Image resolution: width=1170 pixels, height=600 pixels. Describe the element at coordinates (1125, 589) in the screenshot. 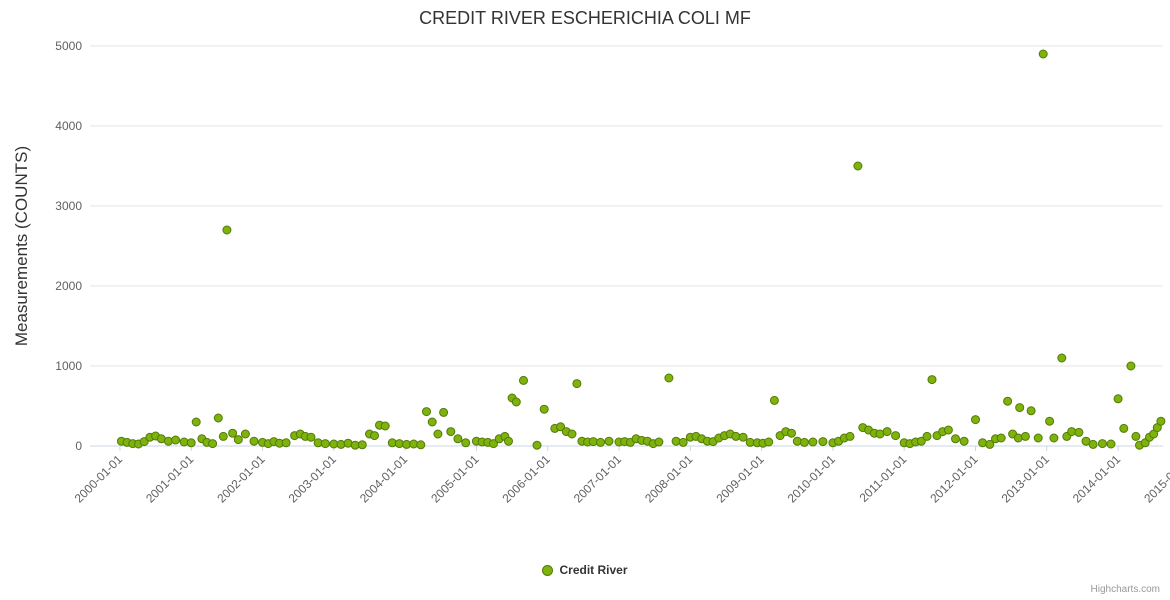

I see `highcharts-credits-link: Highcharts.com` at that location.